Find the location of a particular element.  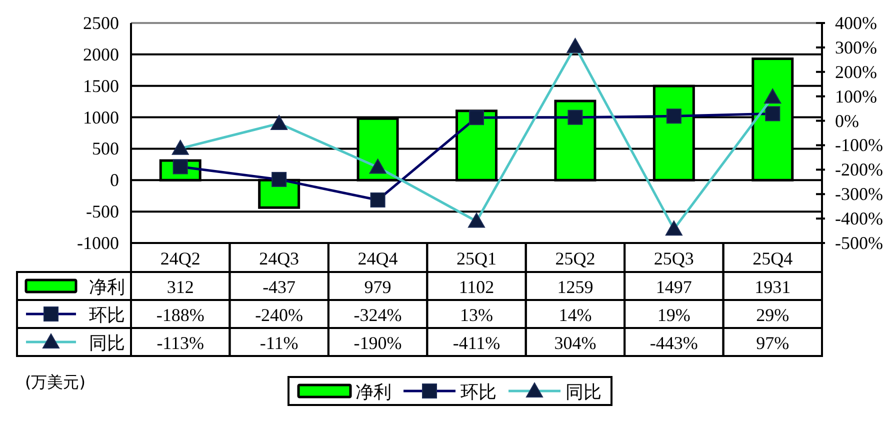

data-label: 979 is located at coordinates (378, 287).